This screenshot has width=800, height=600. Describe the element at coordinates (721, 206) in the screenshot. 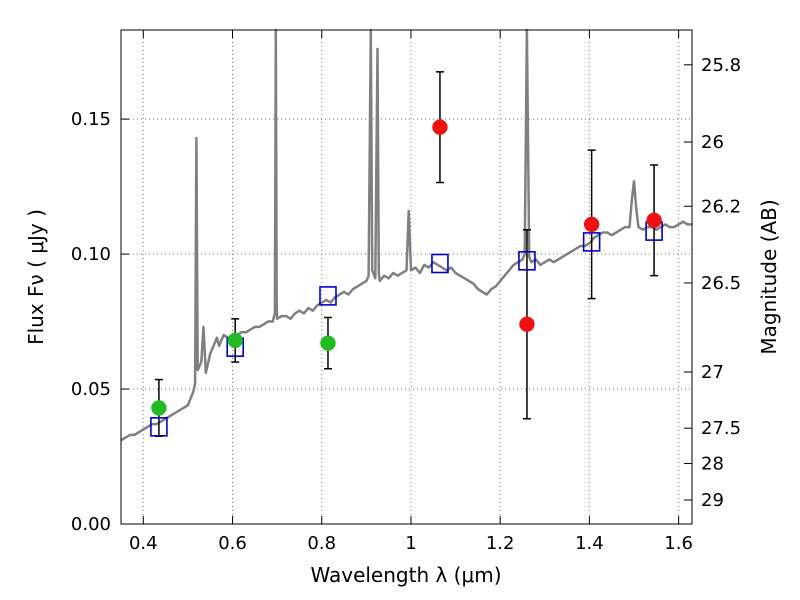

I see `right-tick-label: 26.2` at that location.